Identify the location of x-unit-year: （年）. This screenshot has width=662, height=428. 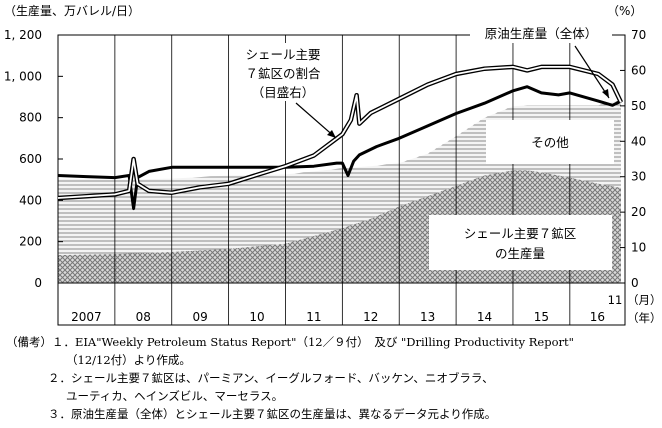
(644, 318).